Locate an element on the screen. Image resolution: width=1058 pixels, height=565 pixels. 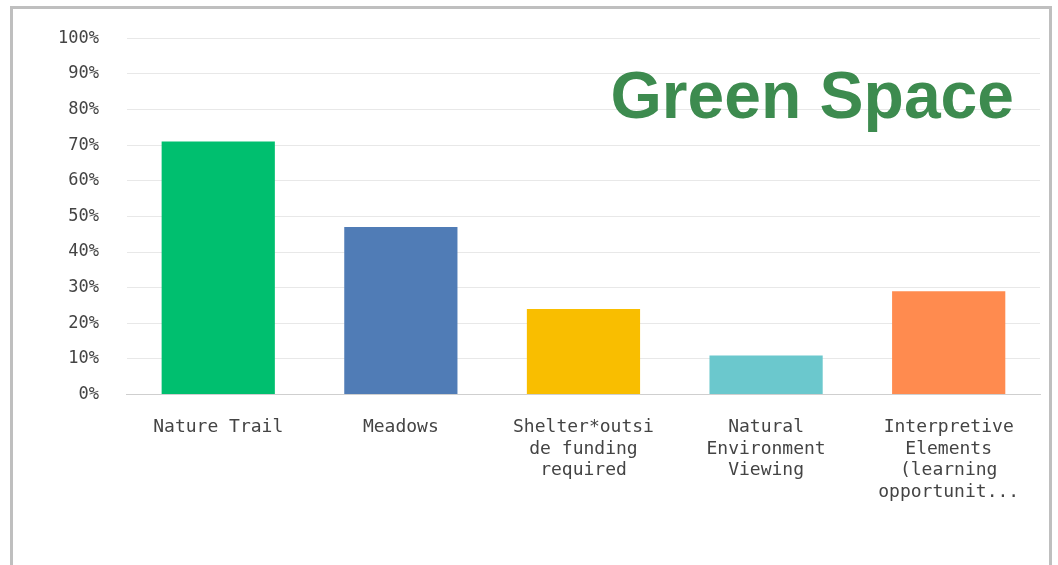
y-tick-label: 20% is located at coordinates (83, 321).